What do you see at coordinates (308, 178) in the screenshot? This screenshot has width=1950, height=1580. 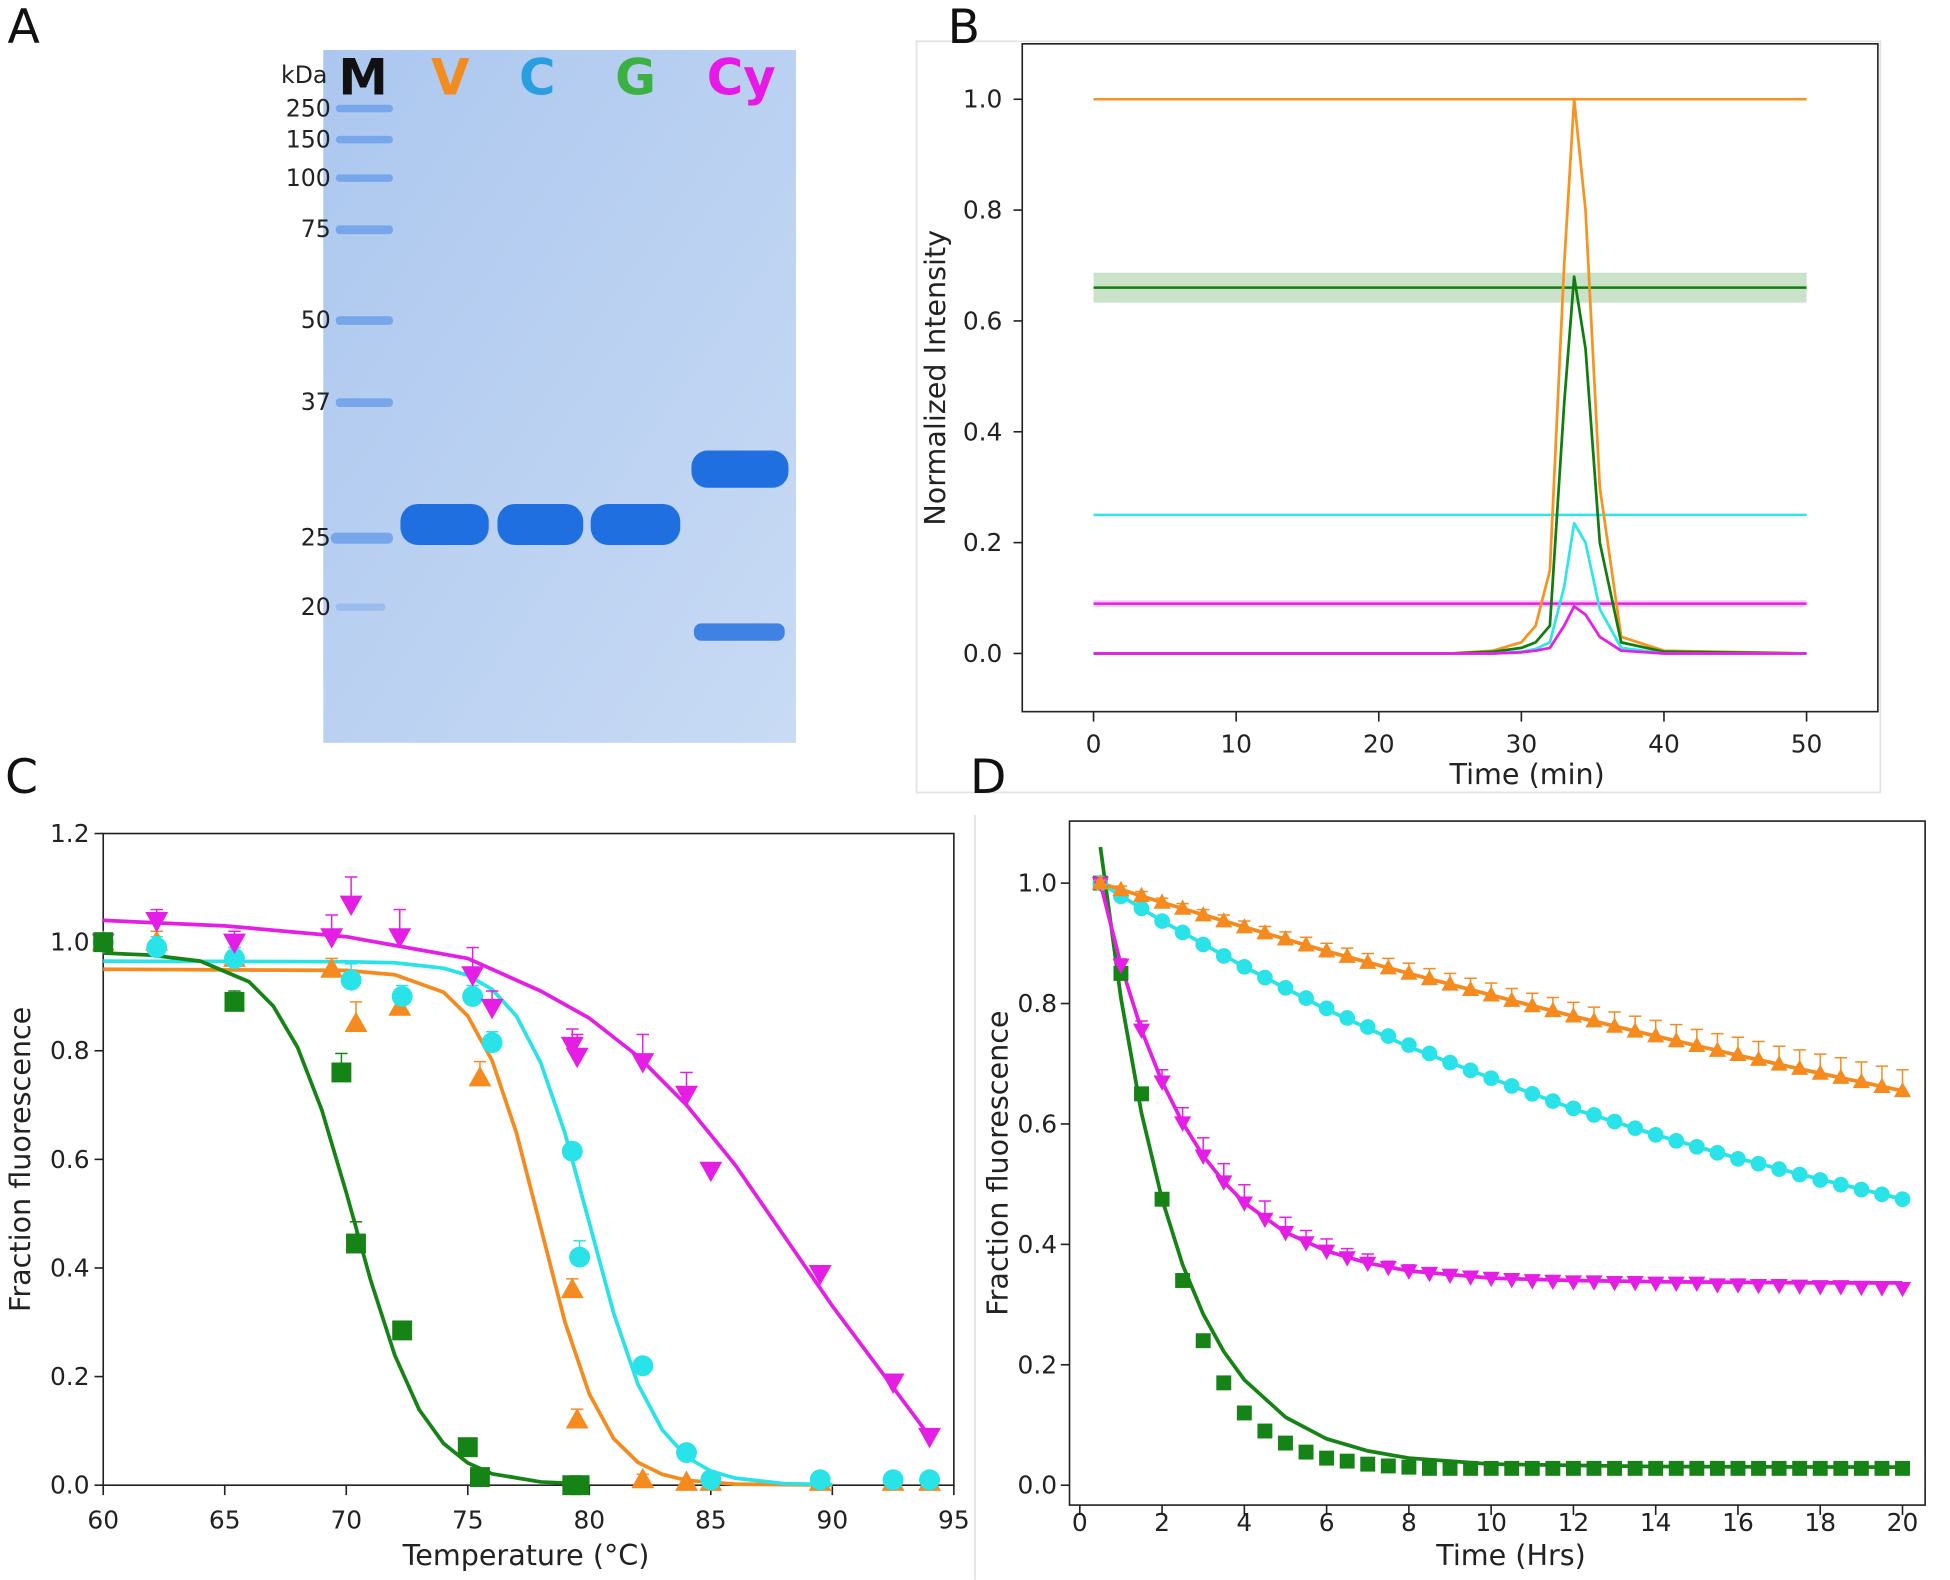 I see `marker-label: 100` at bounding box center [308, 178].